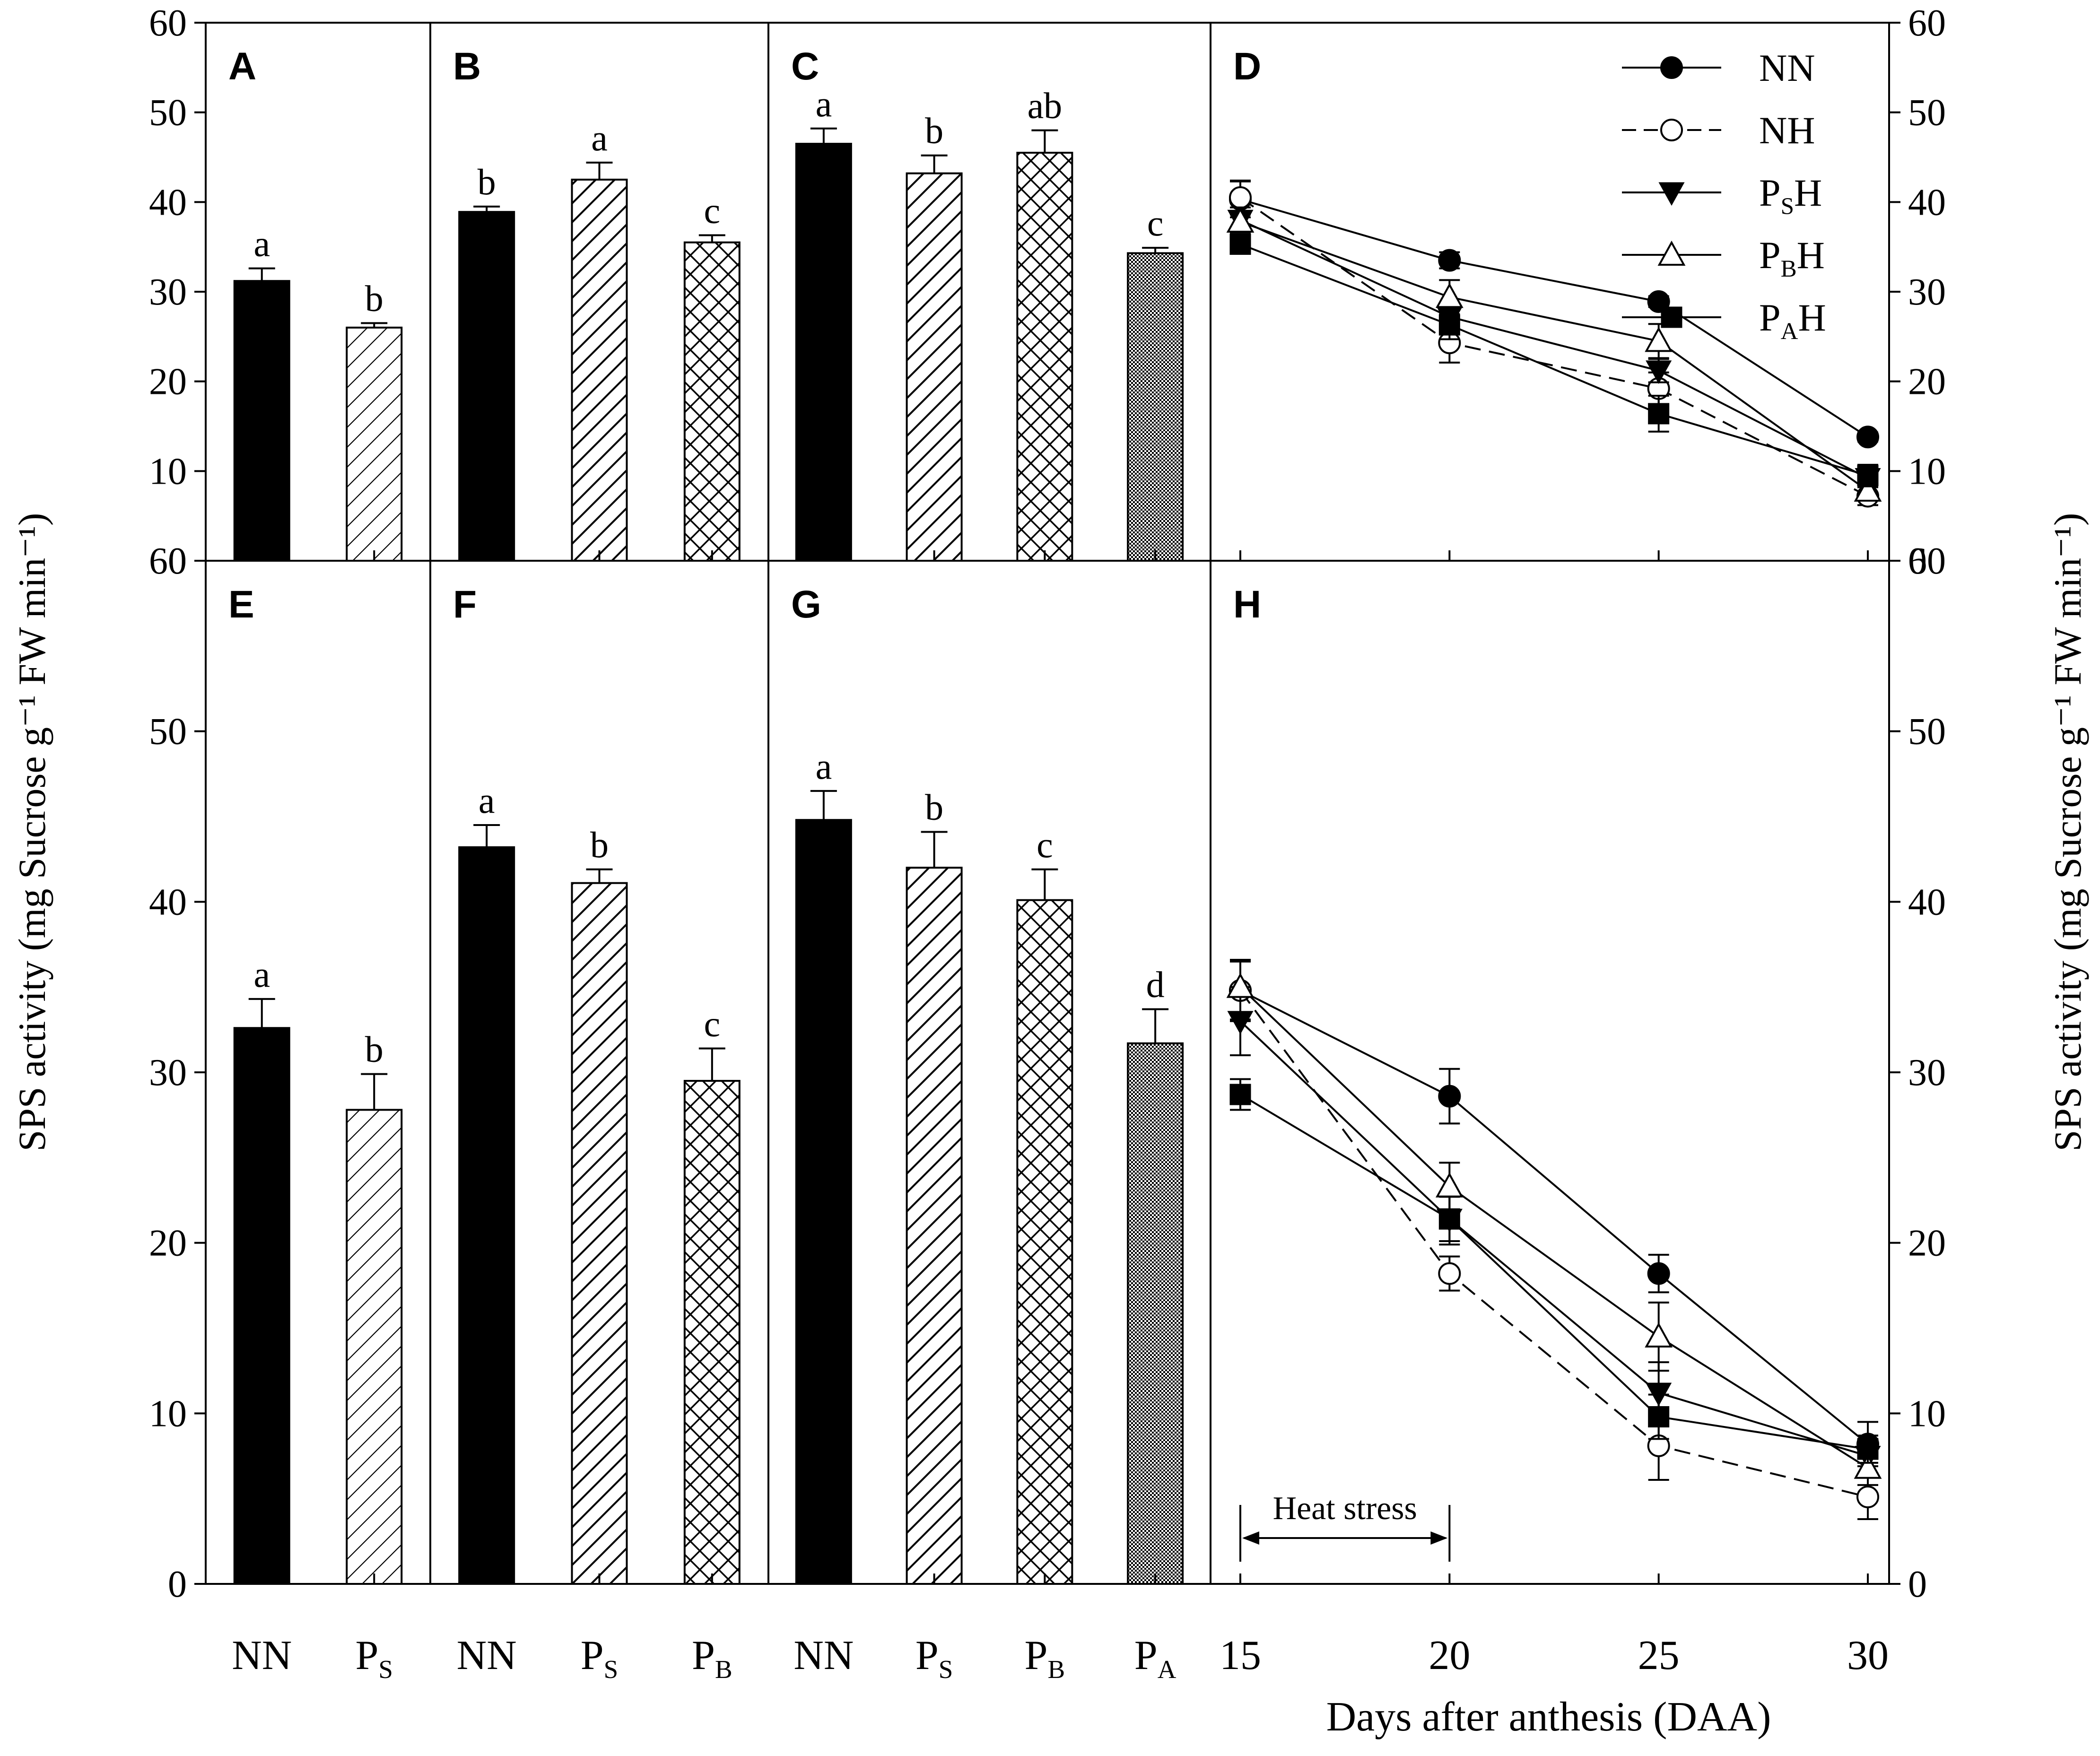  I want to click on panel-label-H: H, so click(1247, 604).